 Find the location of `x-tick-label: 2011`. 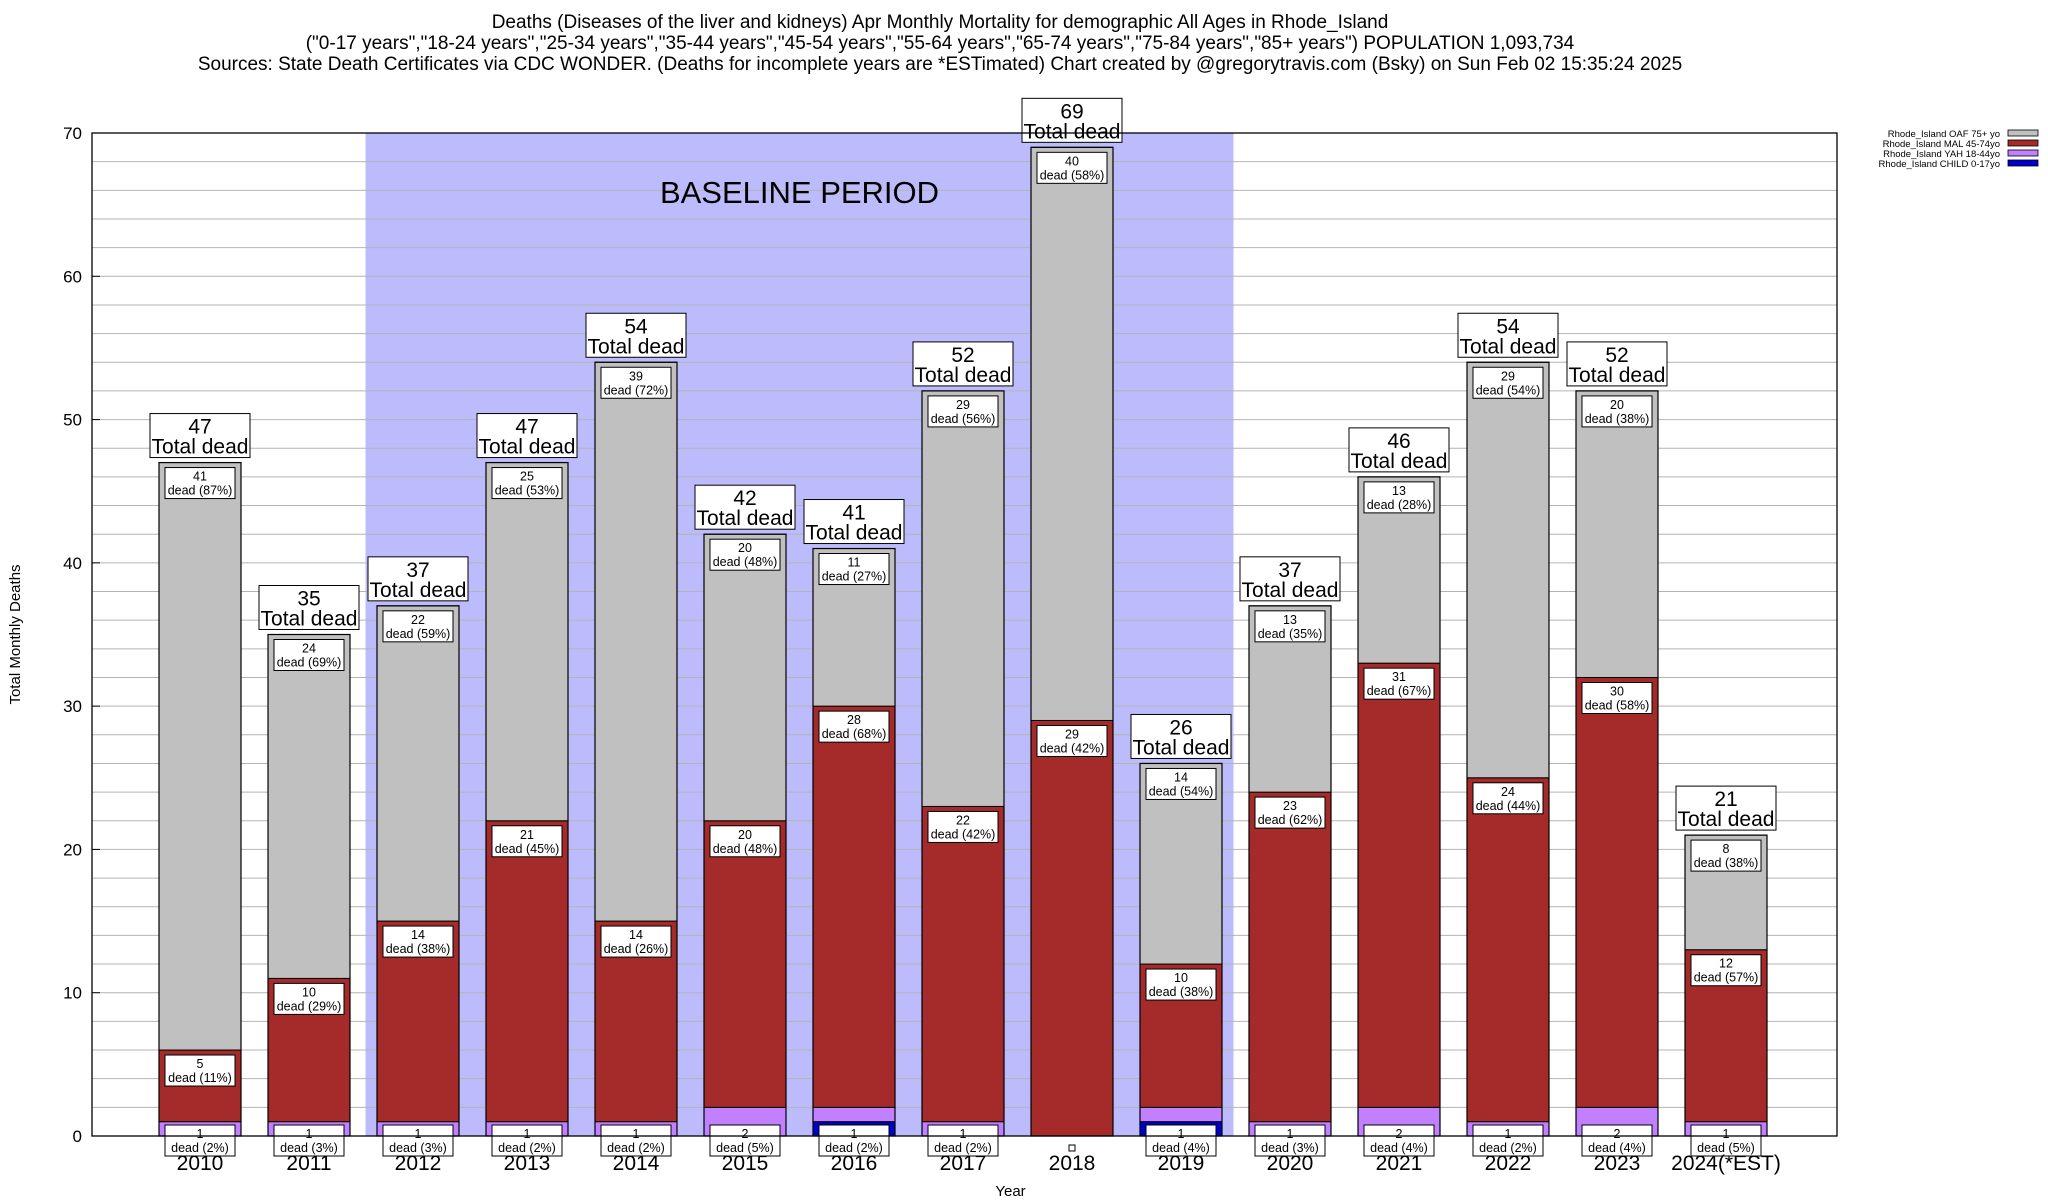

x-tick-label: 2011 is located at coordinates (308, 1163).